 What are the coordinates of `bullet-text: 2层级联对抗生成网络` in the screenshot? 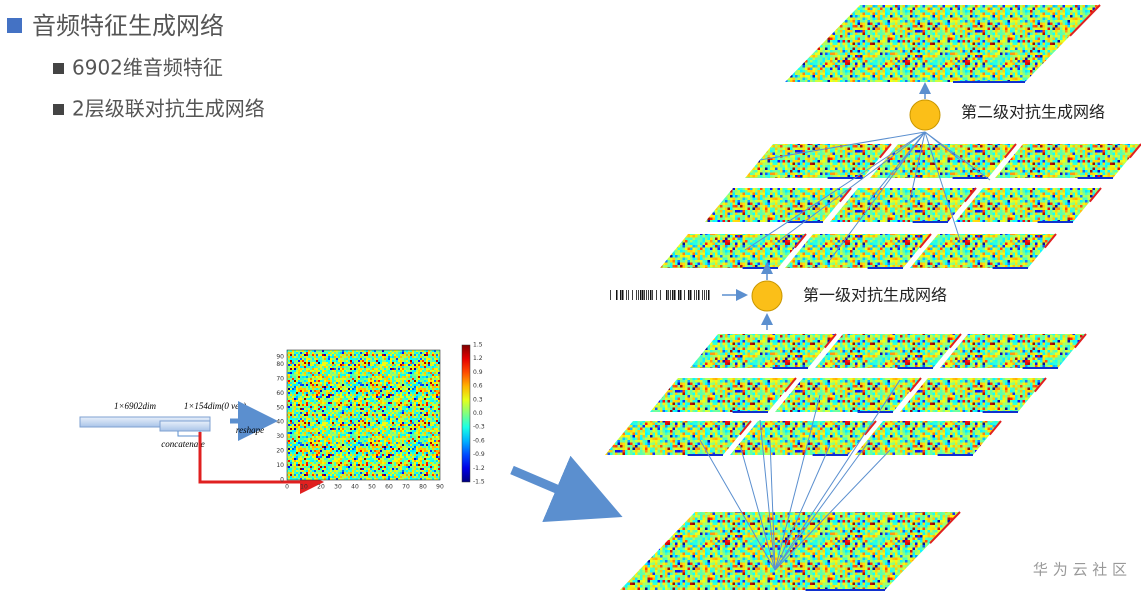 It's located at (168, 109).